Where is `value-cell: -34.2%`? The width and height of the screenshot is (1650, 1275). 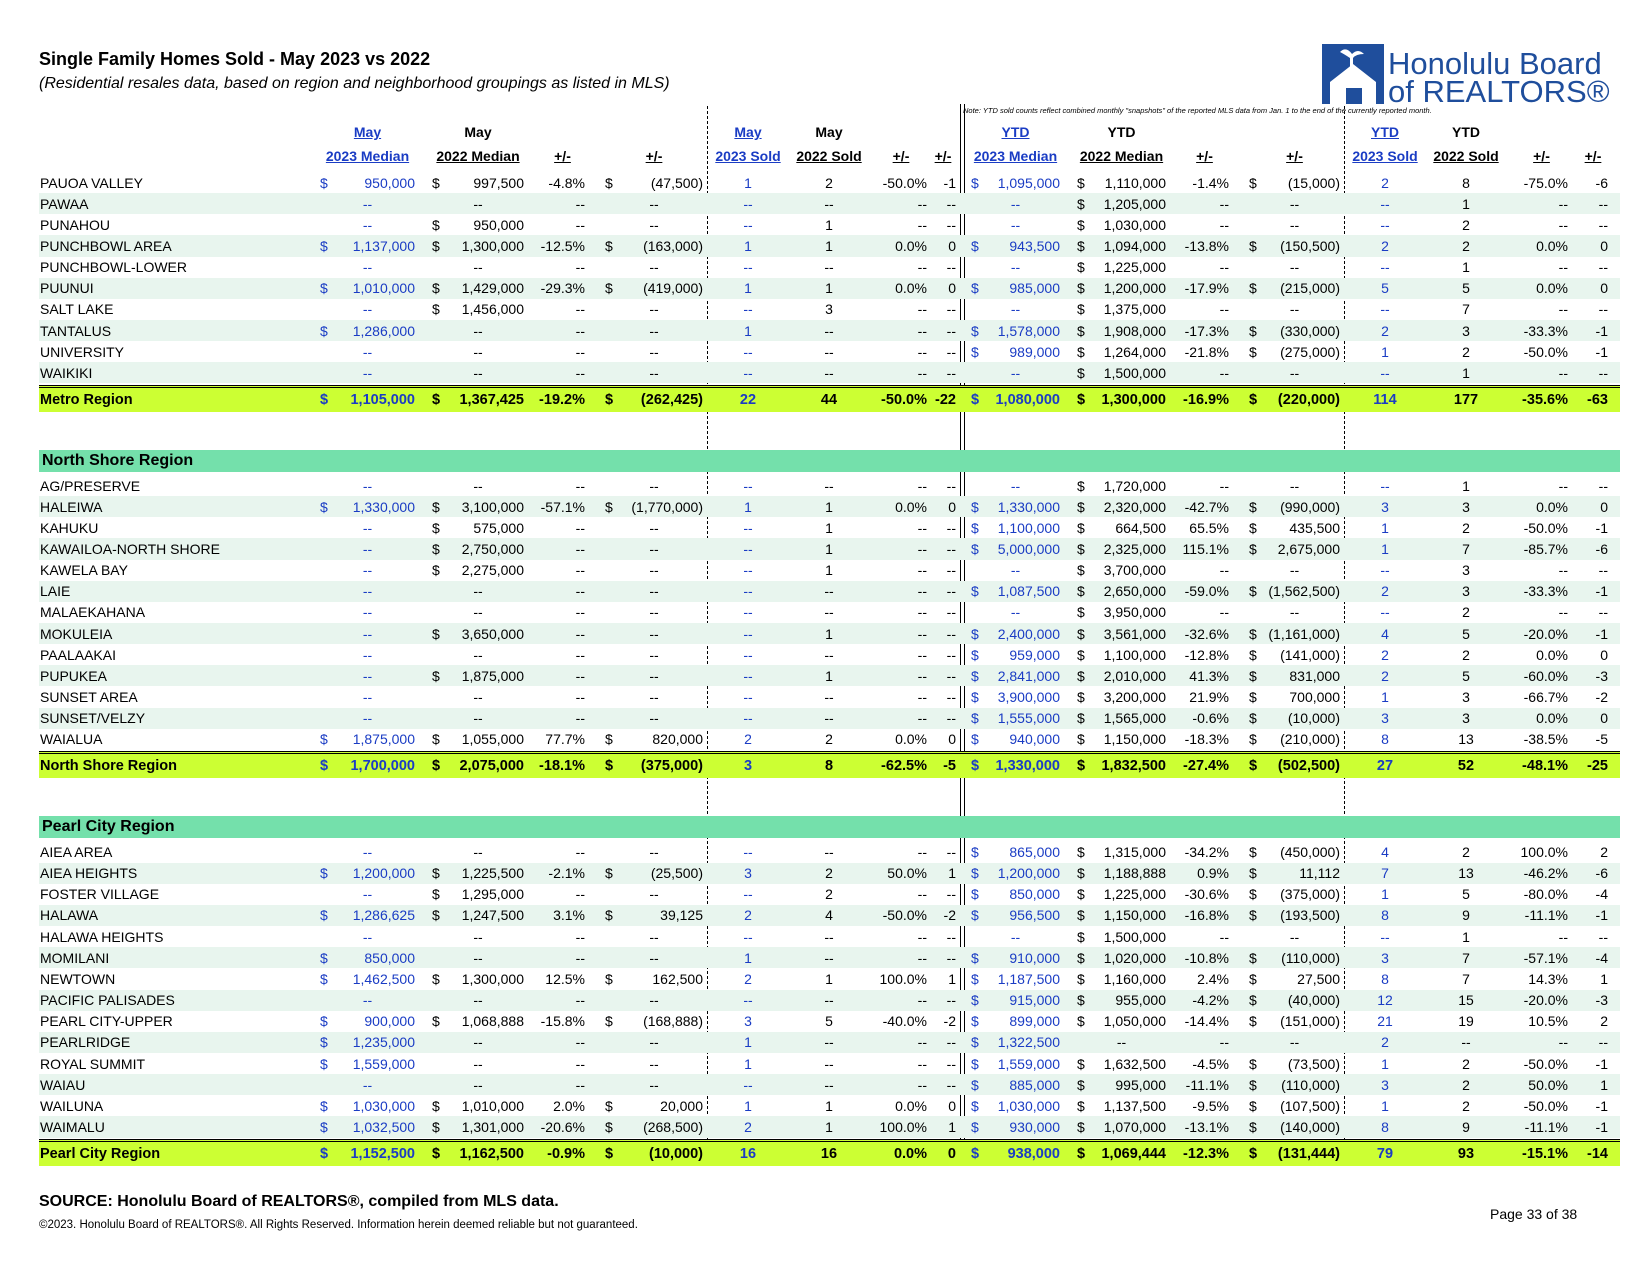 value-cell: -34.2% is located at coordinates (1206, 852).